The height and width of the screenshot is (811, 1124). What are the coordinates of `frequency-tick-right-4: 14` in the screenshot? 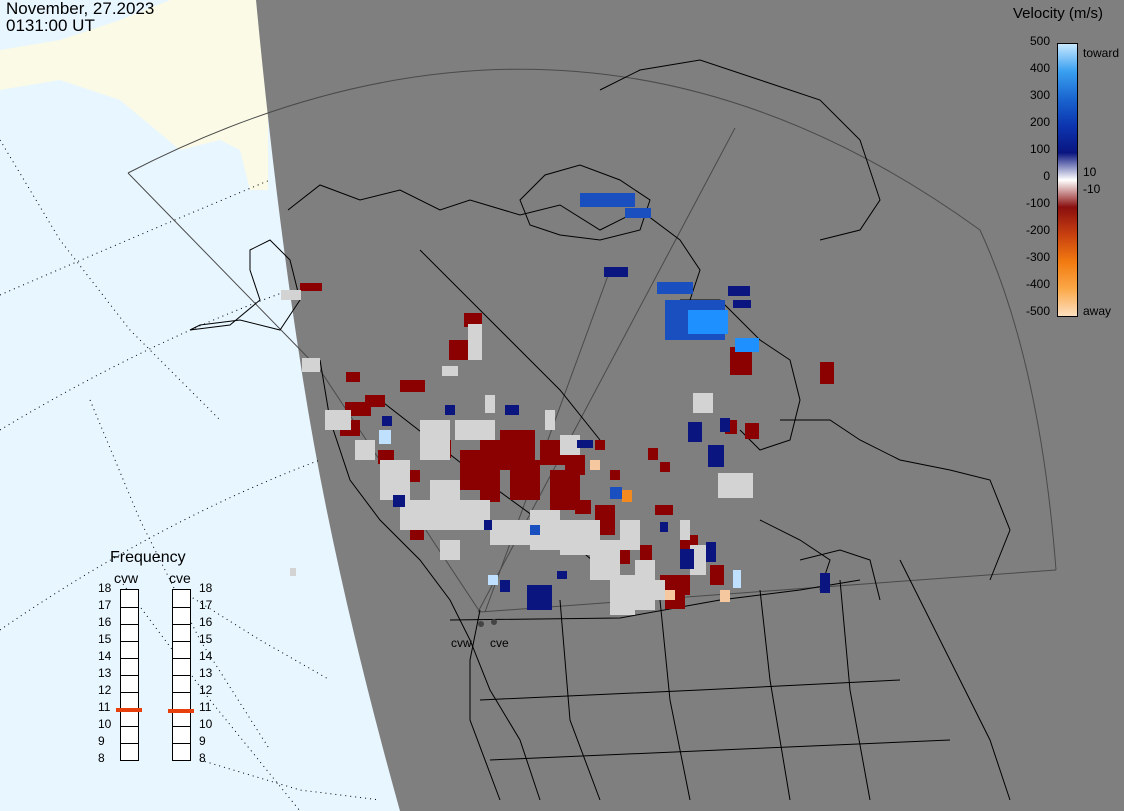 It's located at (206, 656).